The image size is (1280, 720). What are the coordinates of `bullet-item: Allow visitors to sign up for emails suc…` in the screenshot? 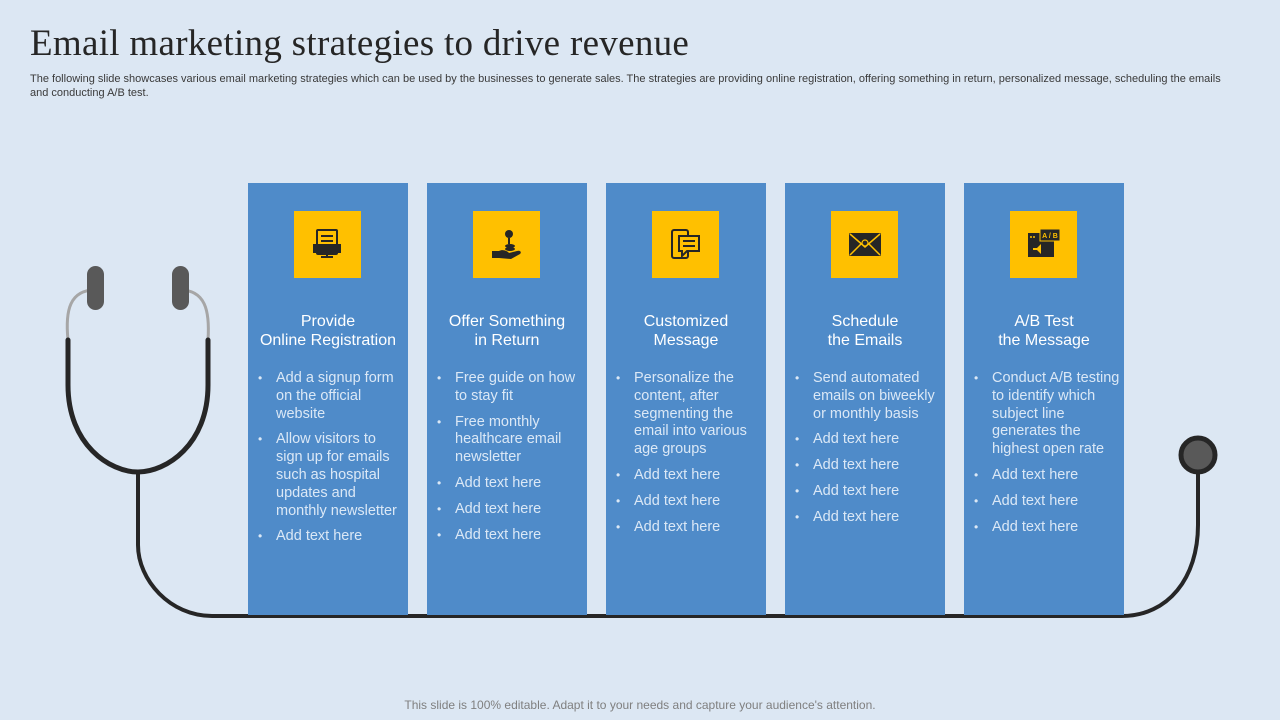 It's located at (331, 475).